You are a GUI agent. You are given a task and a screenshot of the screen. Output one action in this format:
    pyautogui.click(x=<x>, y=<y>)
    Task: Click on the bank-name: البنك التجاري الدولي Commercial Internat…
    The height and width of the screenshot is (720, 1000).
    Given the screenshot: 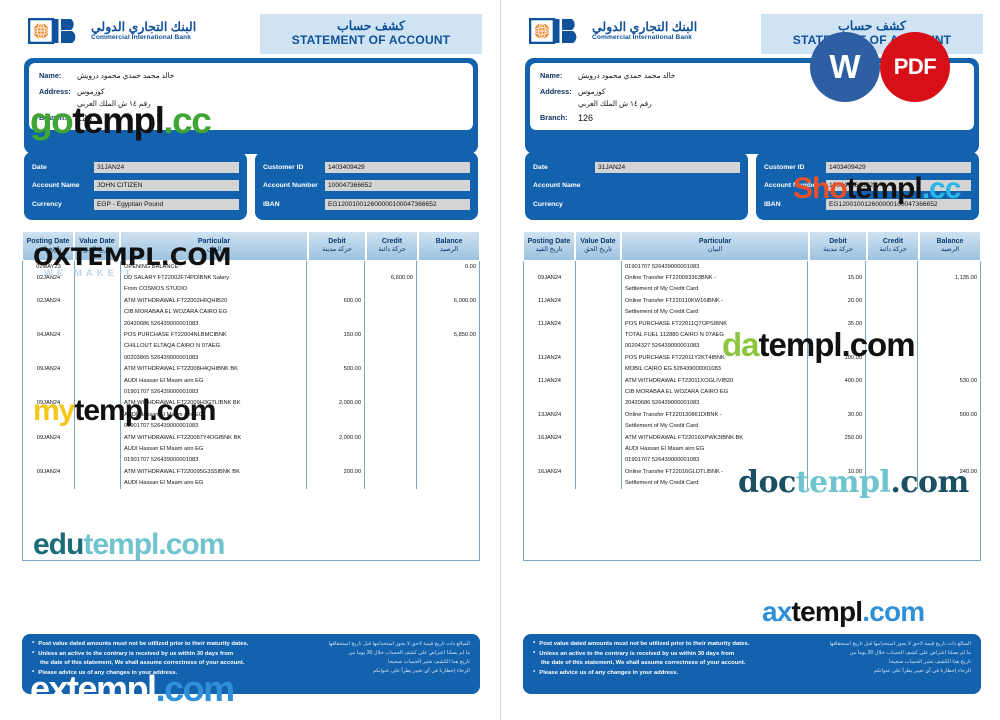 What is the action you would take?
    pyautogui.click(x=143, y=30)
    